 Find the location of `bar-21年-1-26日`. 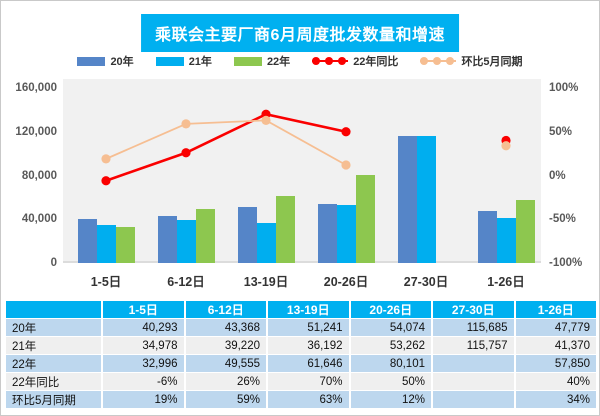

bar-21年-1-26日 is located at coordinates (506, 240).